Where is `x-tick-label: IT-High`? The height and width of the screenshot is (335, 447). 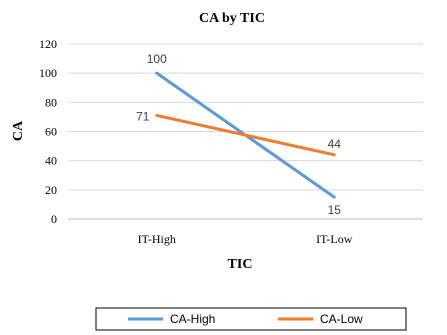
x-tick-label: IT-High is located at coordinates (157, 239).